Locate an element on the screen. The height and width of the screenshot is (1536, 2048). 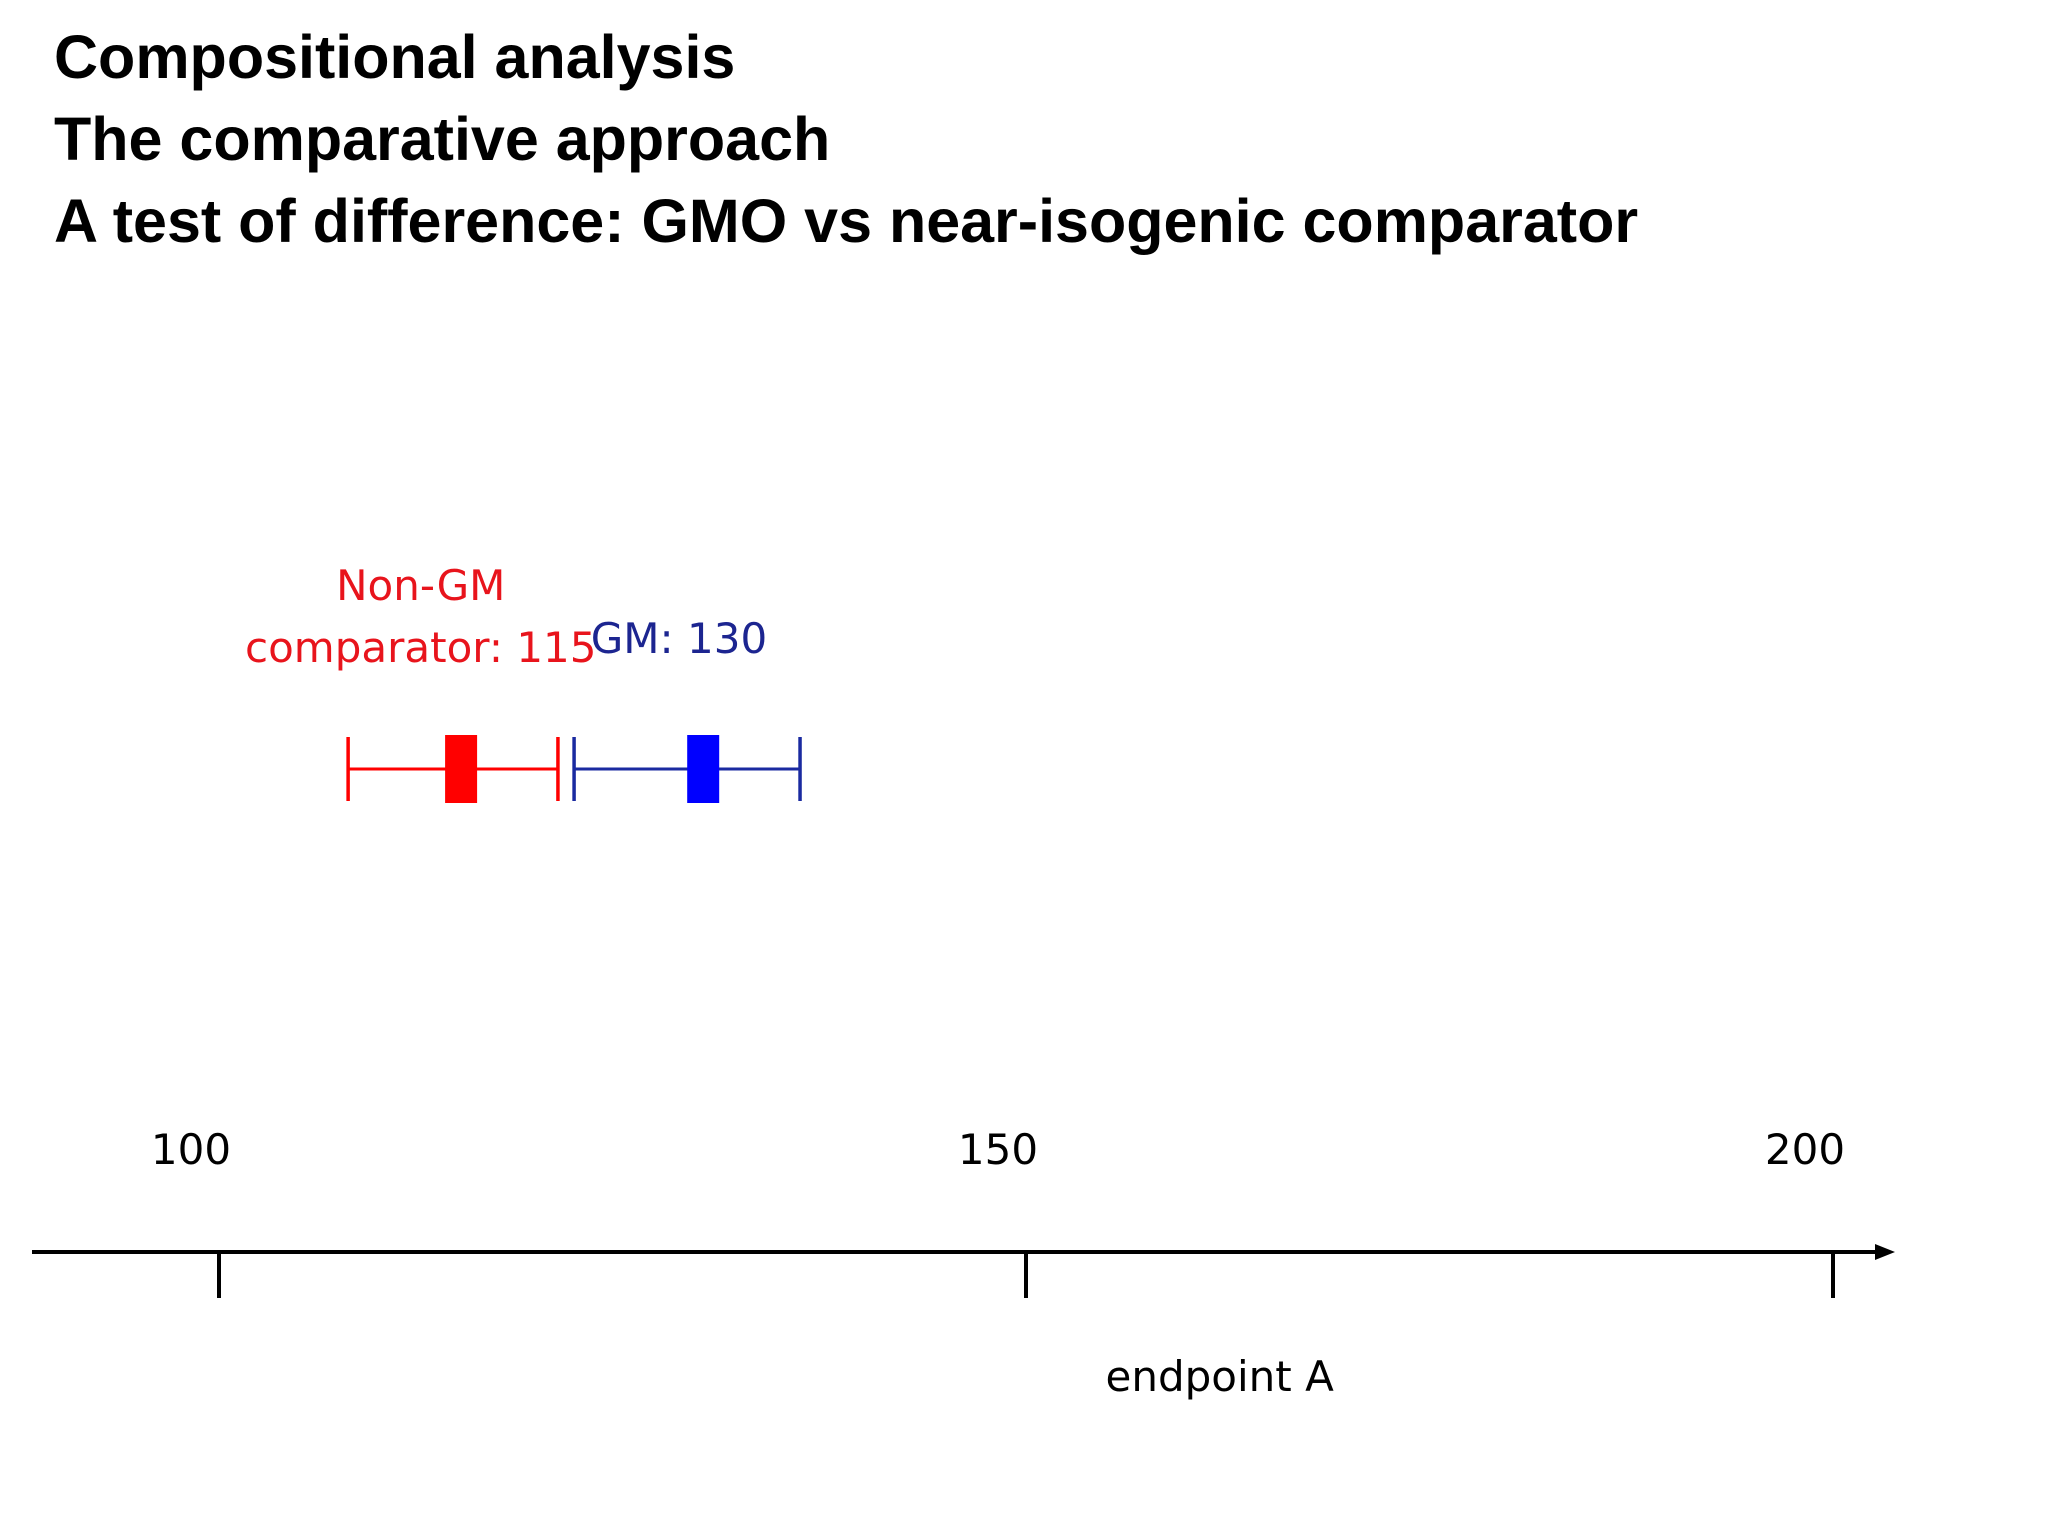
series-label-non-gm-comparator-line-1: Non-GM is located at coordinates (420, 585).